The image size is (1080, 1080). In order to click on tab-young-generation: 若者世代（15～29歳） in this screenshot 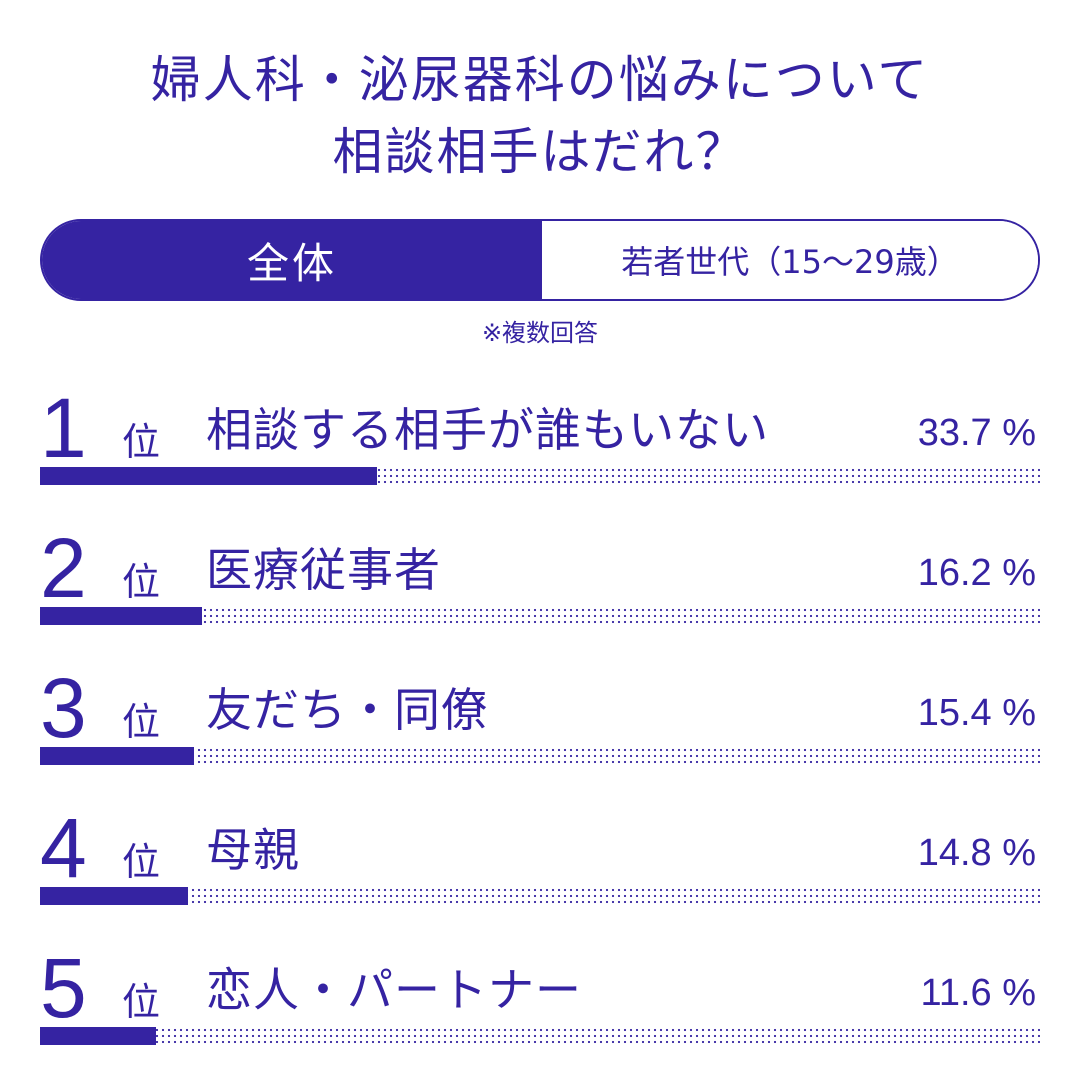, I will do `click(790, 260)`.